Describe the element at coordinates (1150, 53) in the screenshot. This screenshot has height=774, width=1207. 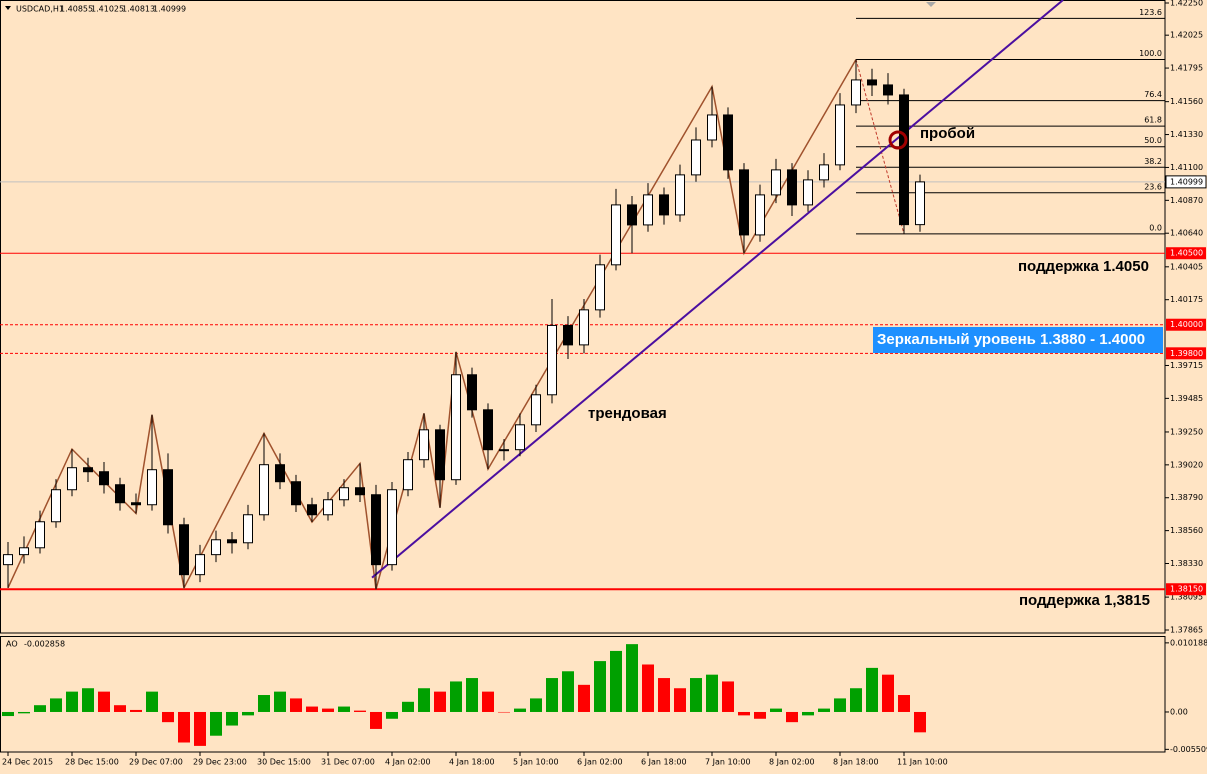
I see `fib-label: 100.0` at that location.